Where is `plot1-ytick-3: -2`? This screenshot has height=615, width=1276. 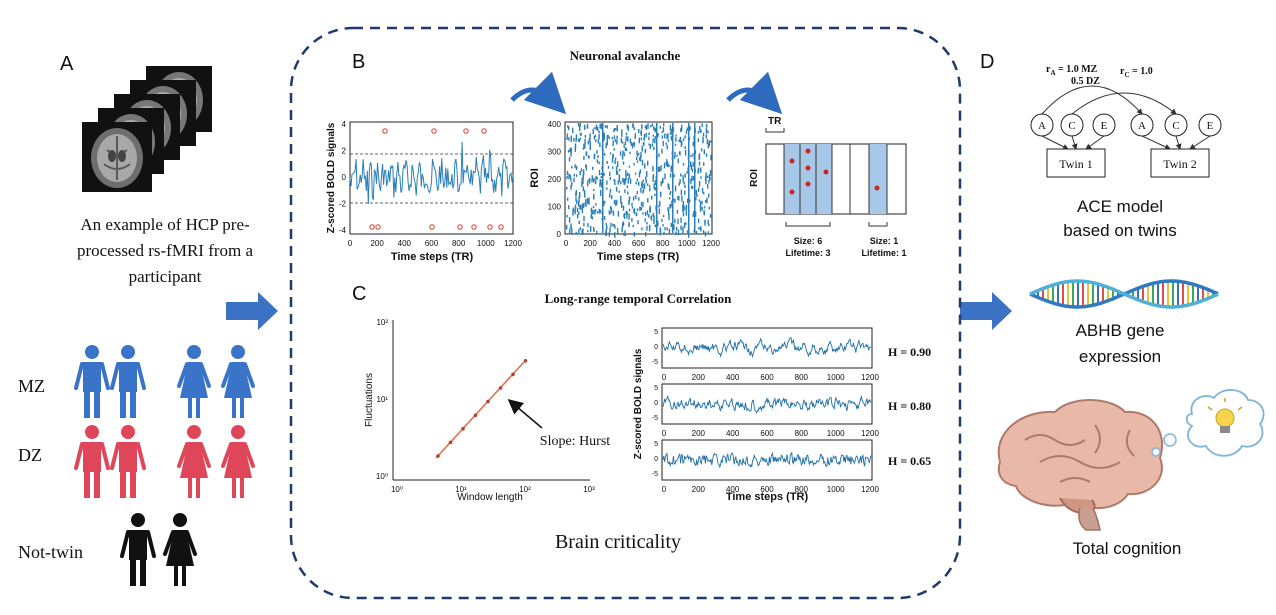 plot1-ytick-3: -2 is located at coordinates (343, 204).